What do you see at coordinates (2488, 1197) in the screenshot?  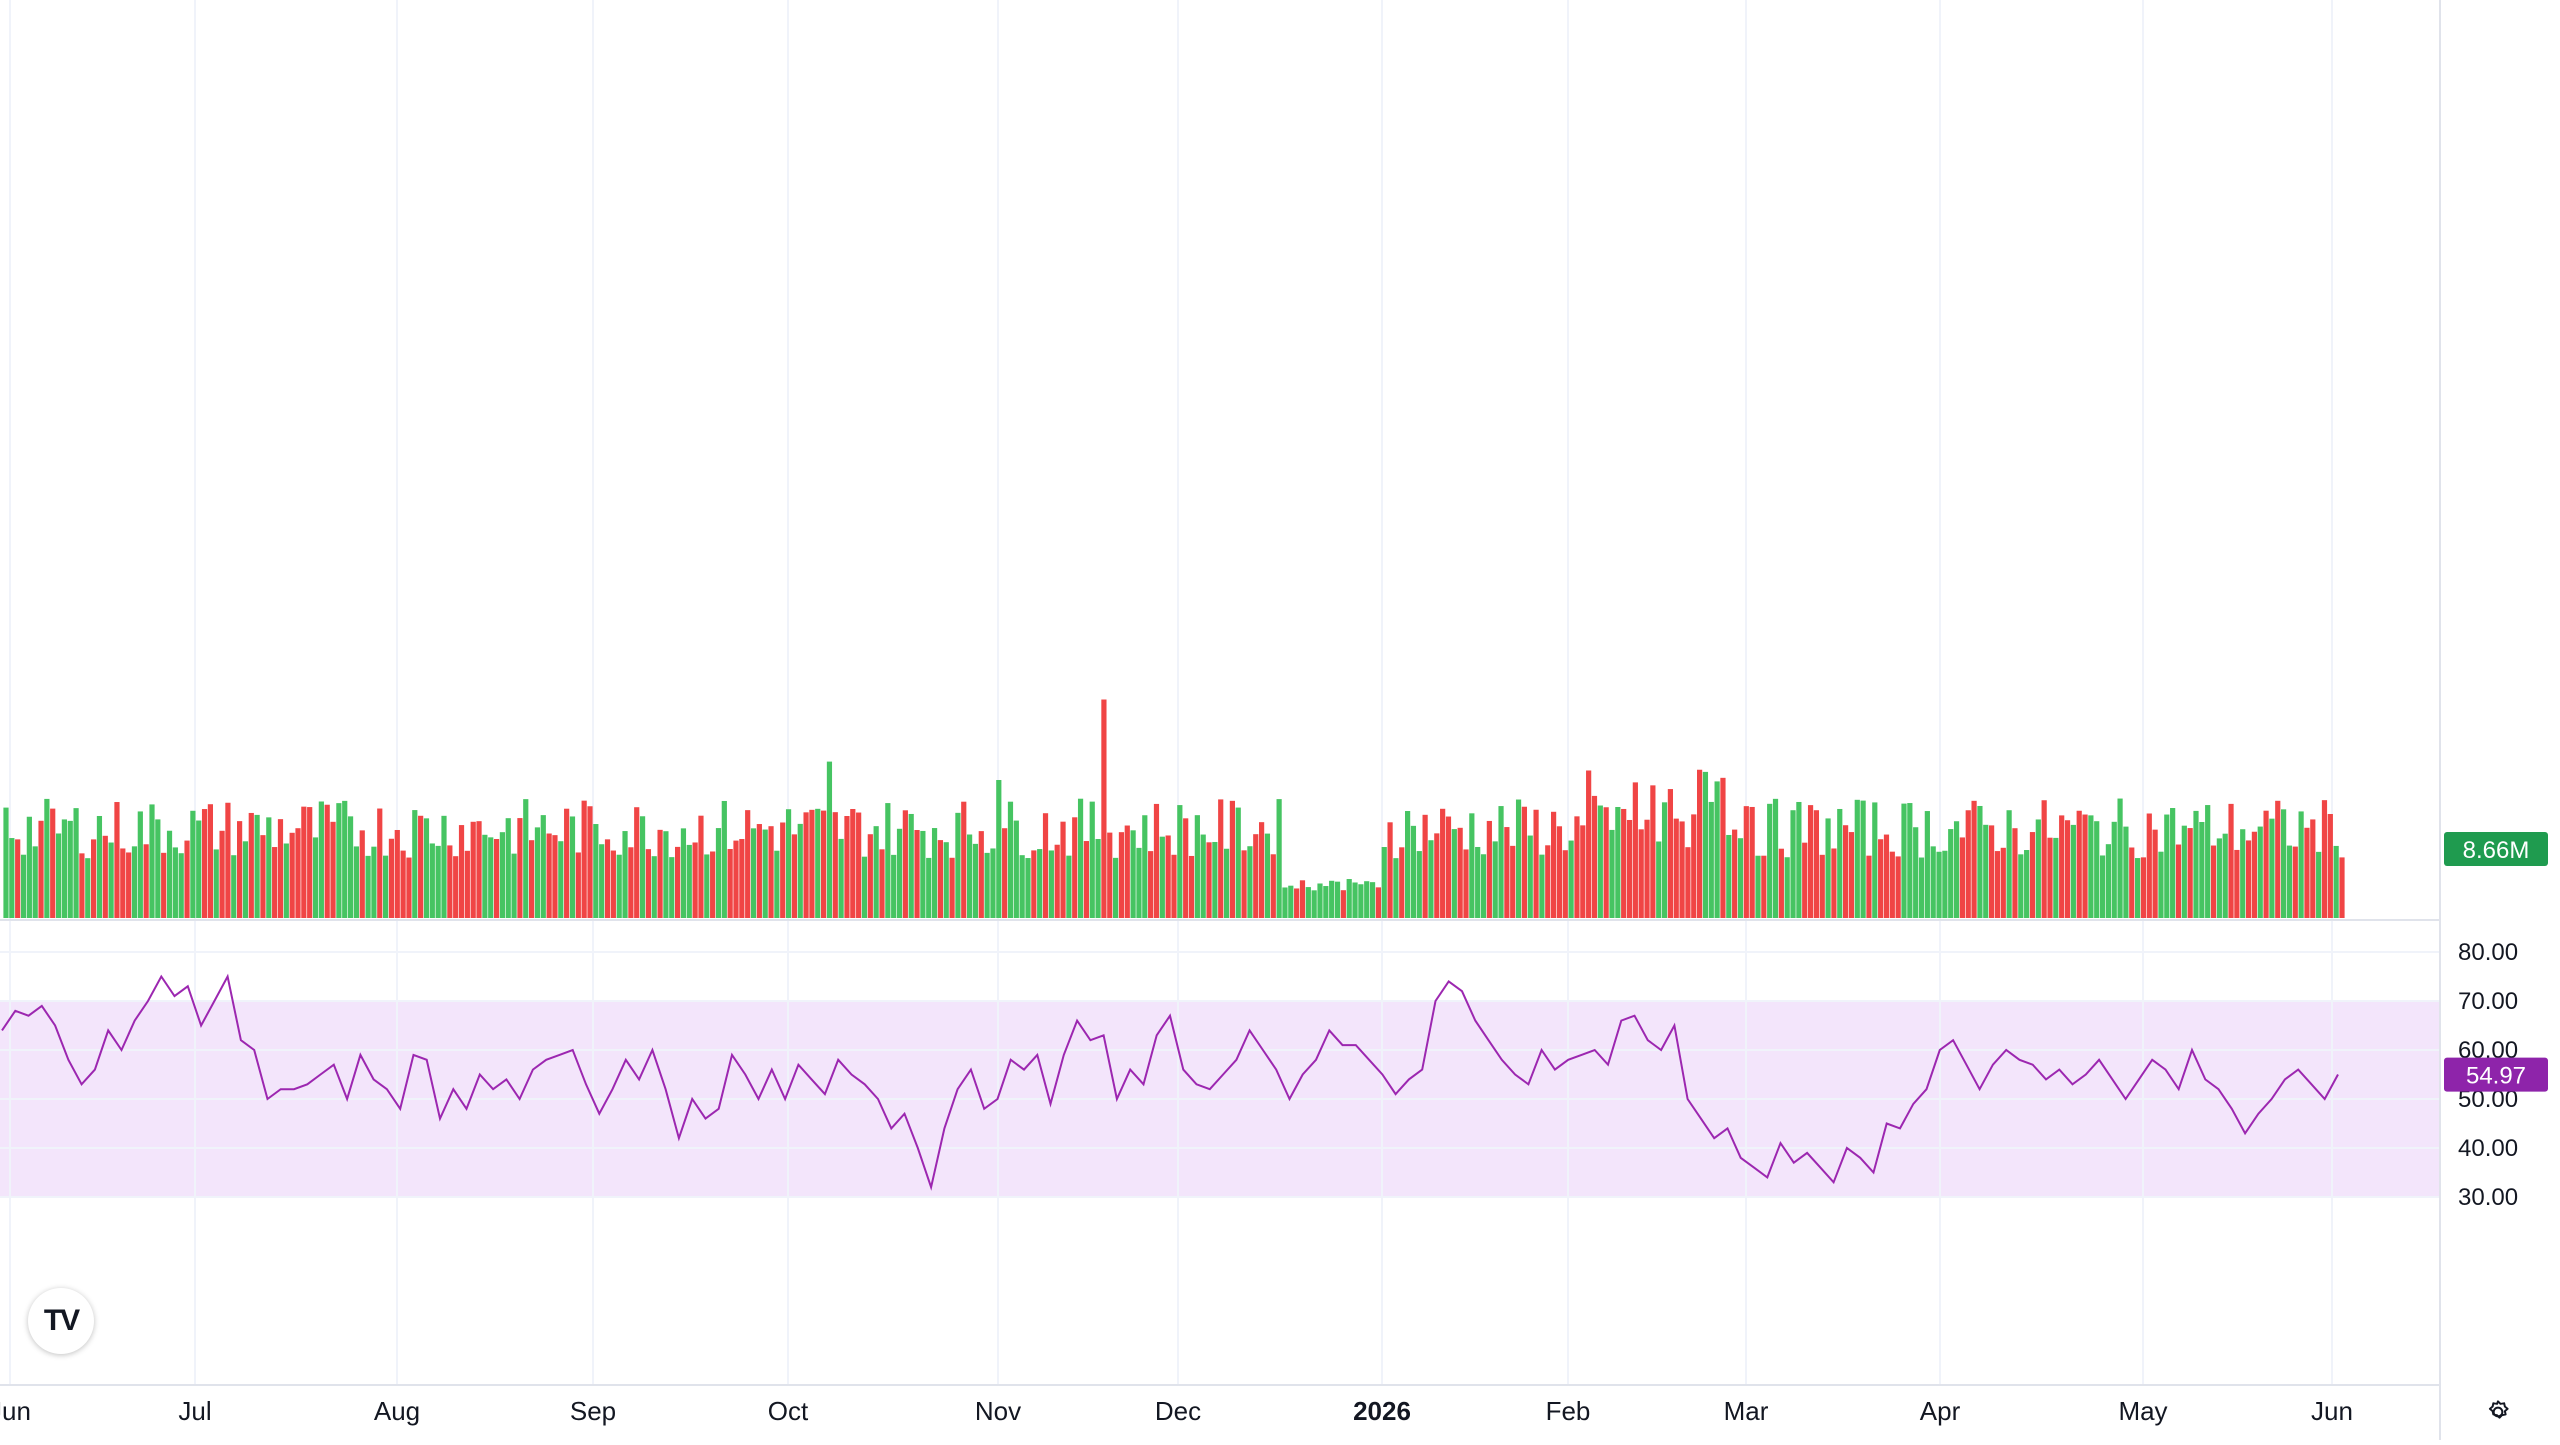 I see `rsi-axis-tick: 30.00` at bounding box center [2488, 1197].